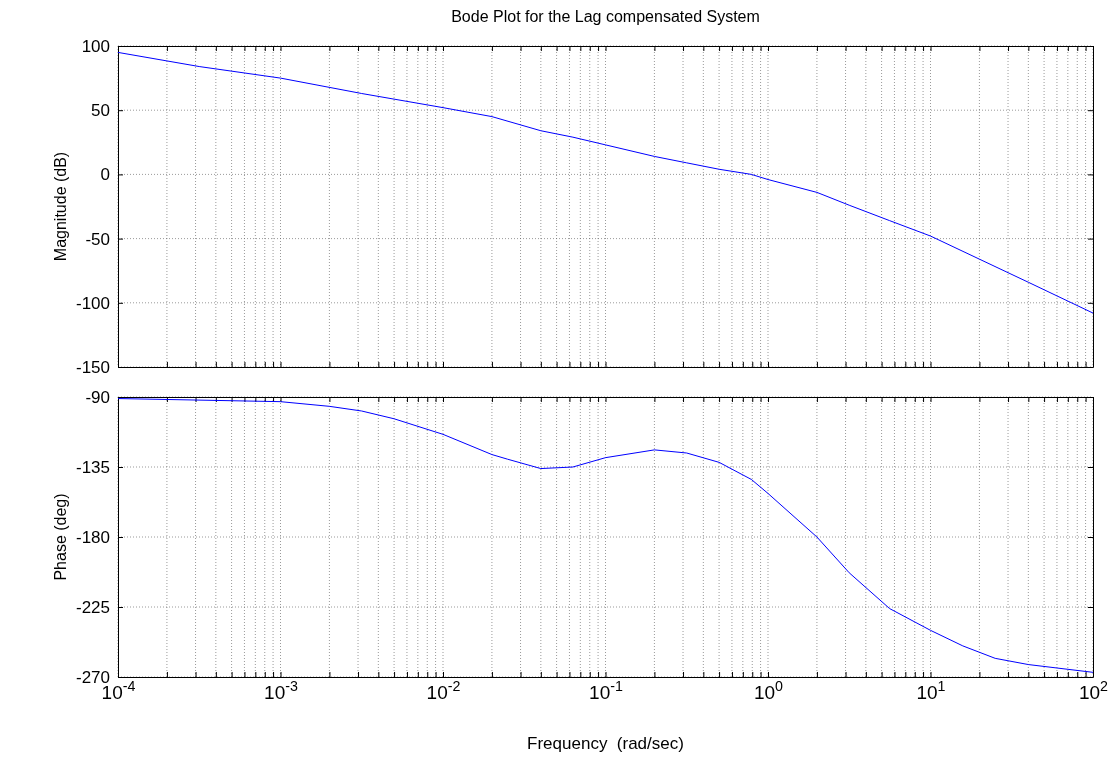  Describe the element at coordinates (281, 690) in the screenshot. I see `x-tick-label: 10$^{-3}$` at that location.